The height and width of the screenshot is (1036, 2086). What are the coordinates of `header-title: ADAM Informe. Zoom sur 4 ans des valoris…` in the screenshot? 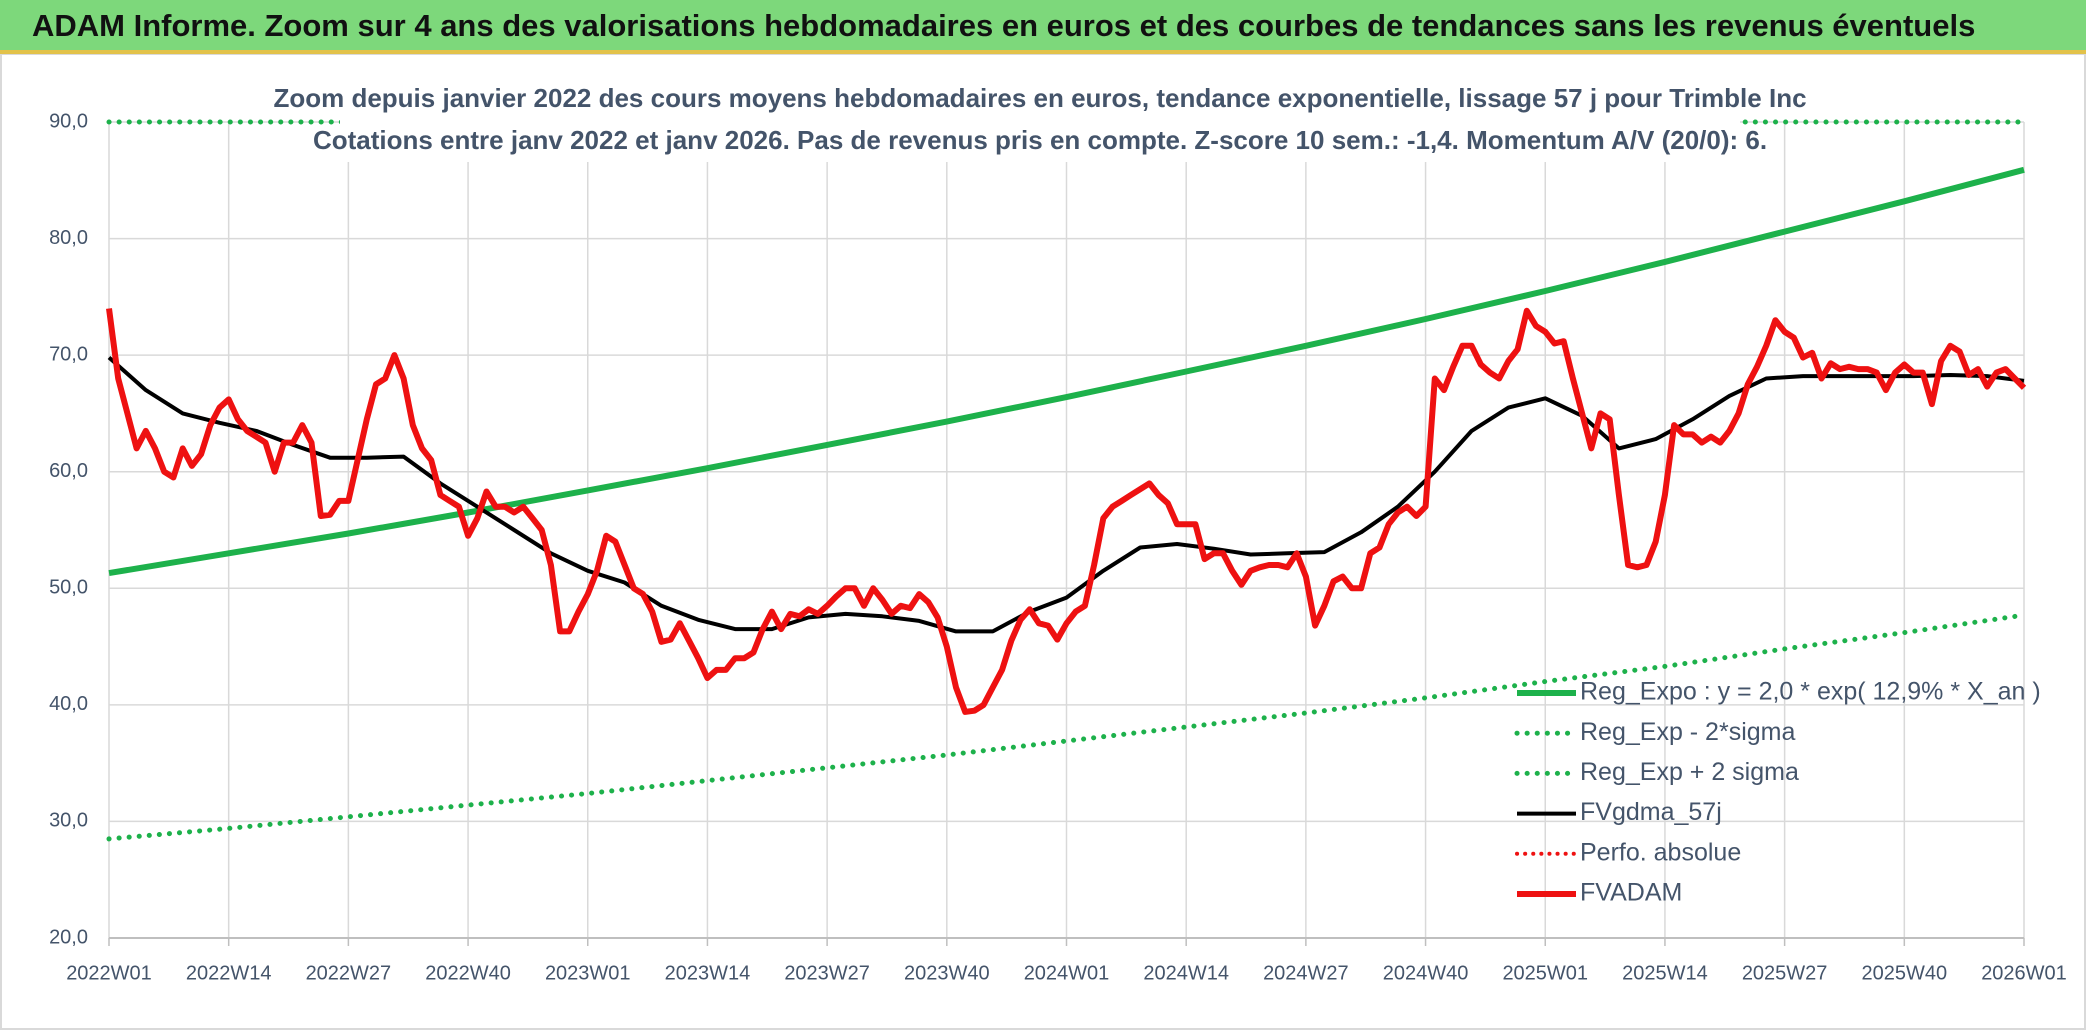 It's located at (1003, 25).